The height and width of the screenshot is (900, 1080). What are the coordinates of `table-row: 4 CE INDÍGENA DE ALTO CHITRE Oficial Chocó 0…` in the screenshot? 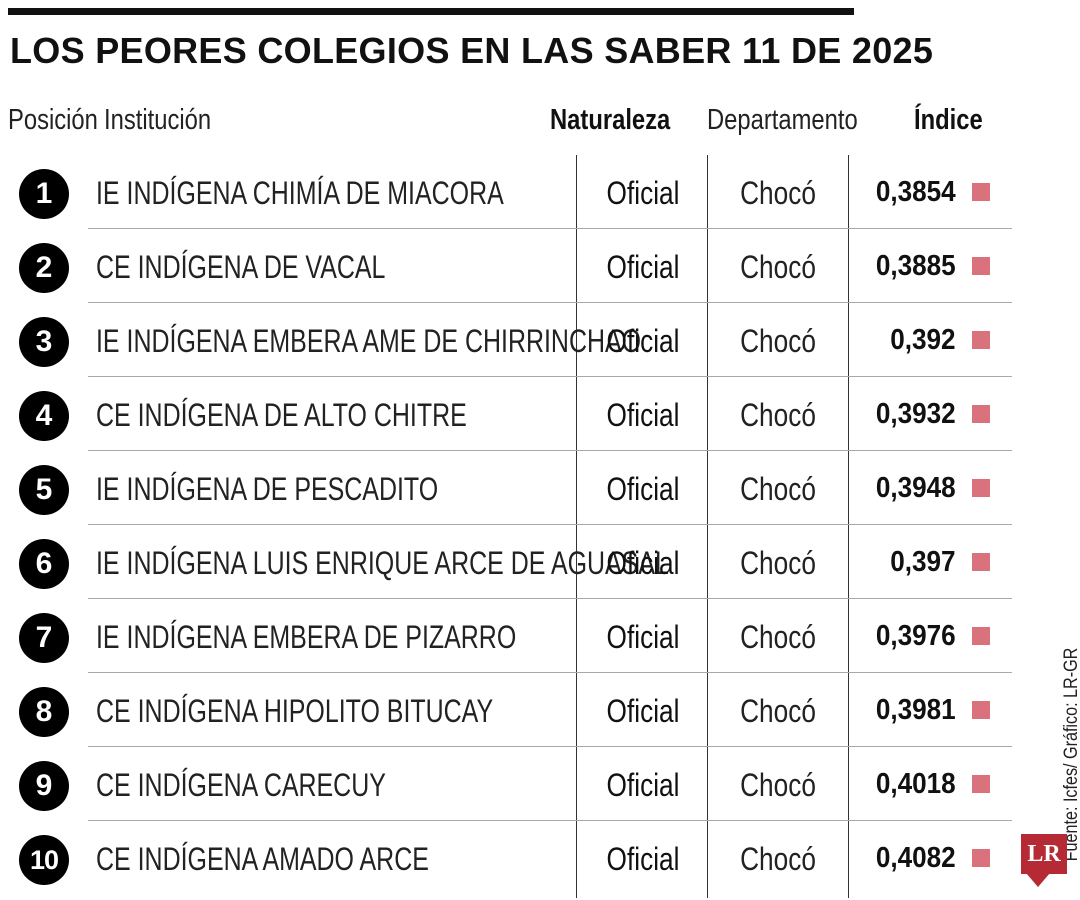 It's located at (506, 414).